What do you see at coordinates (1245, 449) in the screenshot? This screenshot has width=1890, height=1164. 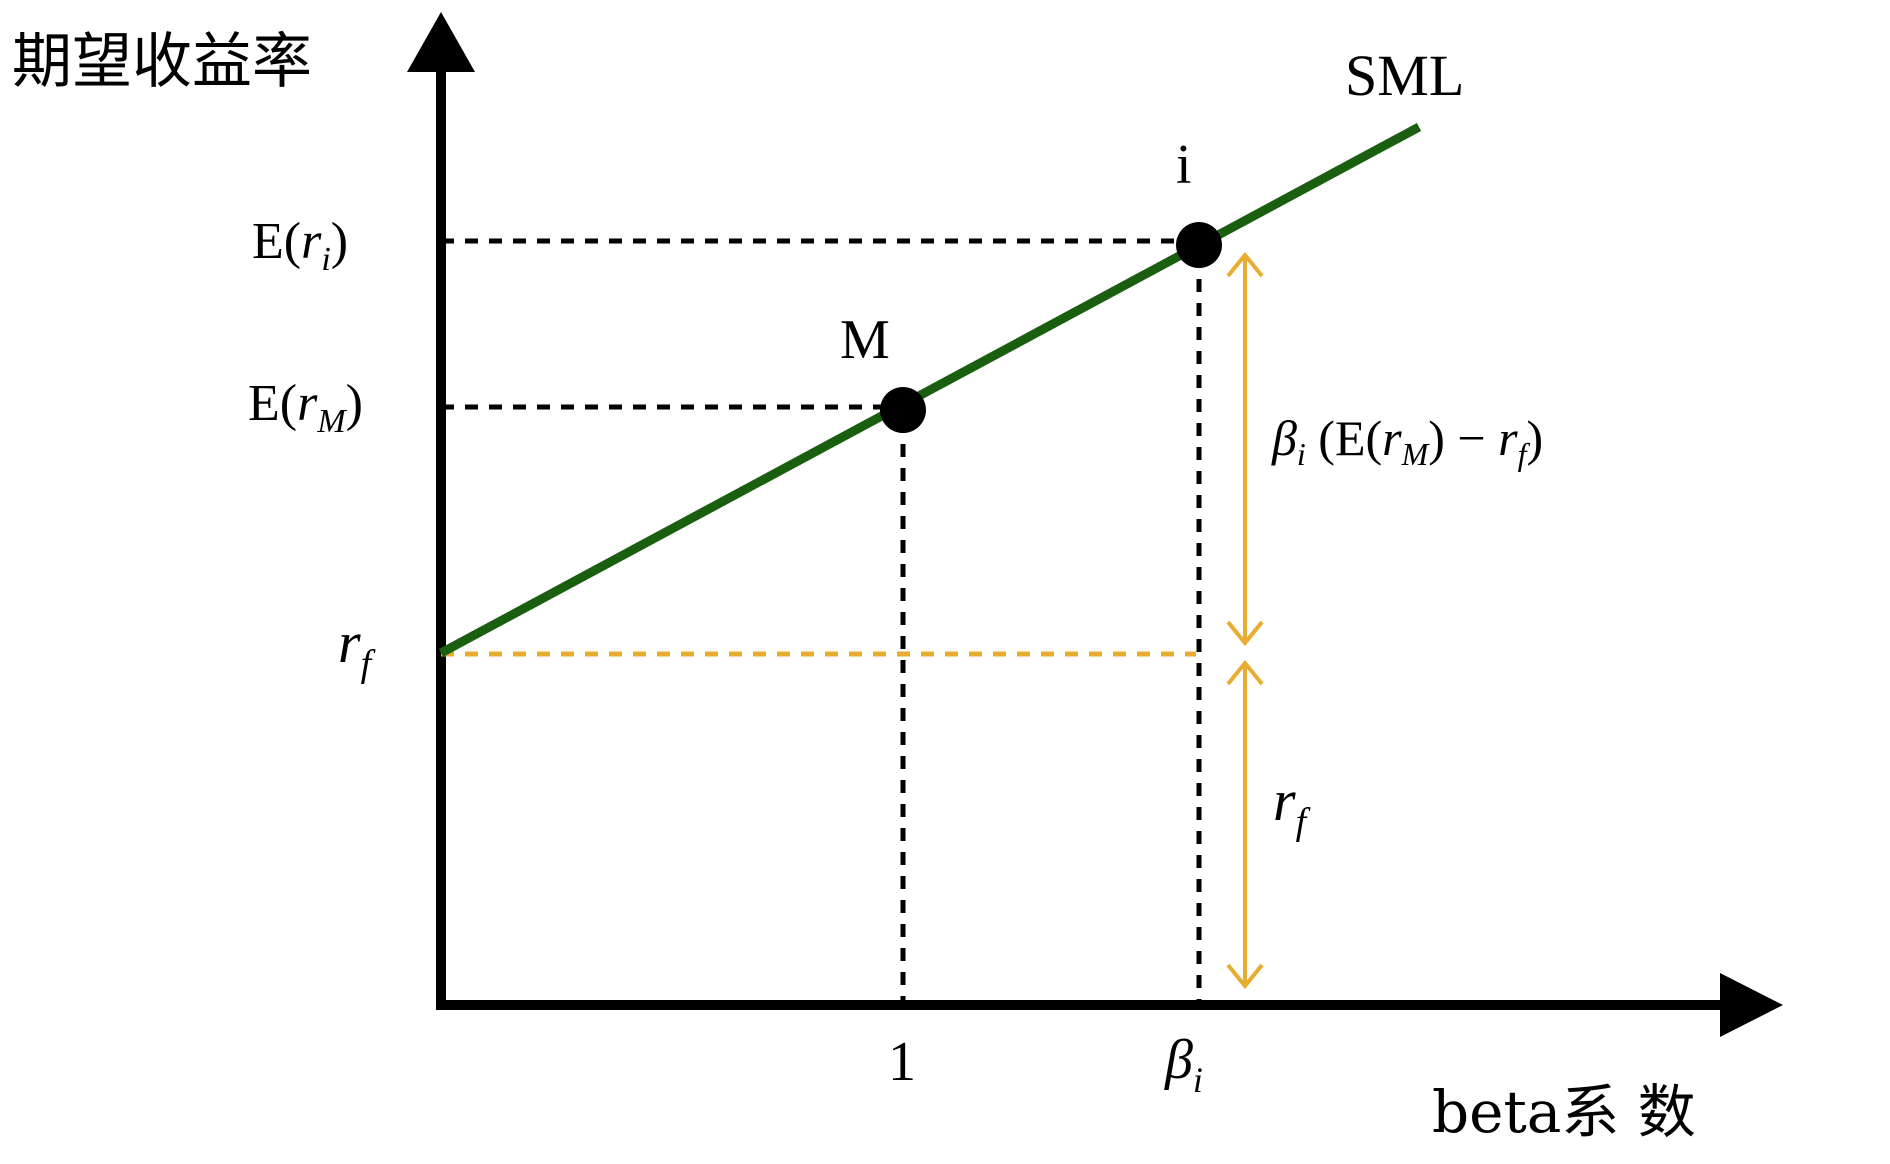 I see `double-arrow-upper` at bounding box center [1245, 449].